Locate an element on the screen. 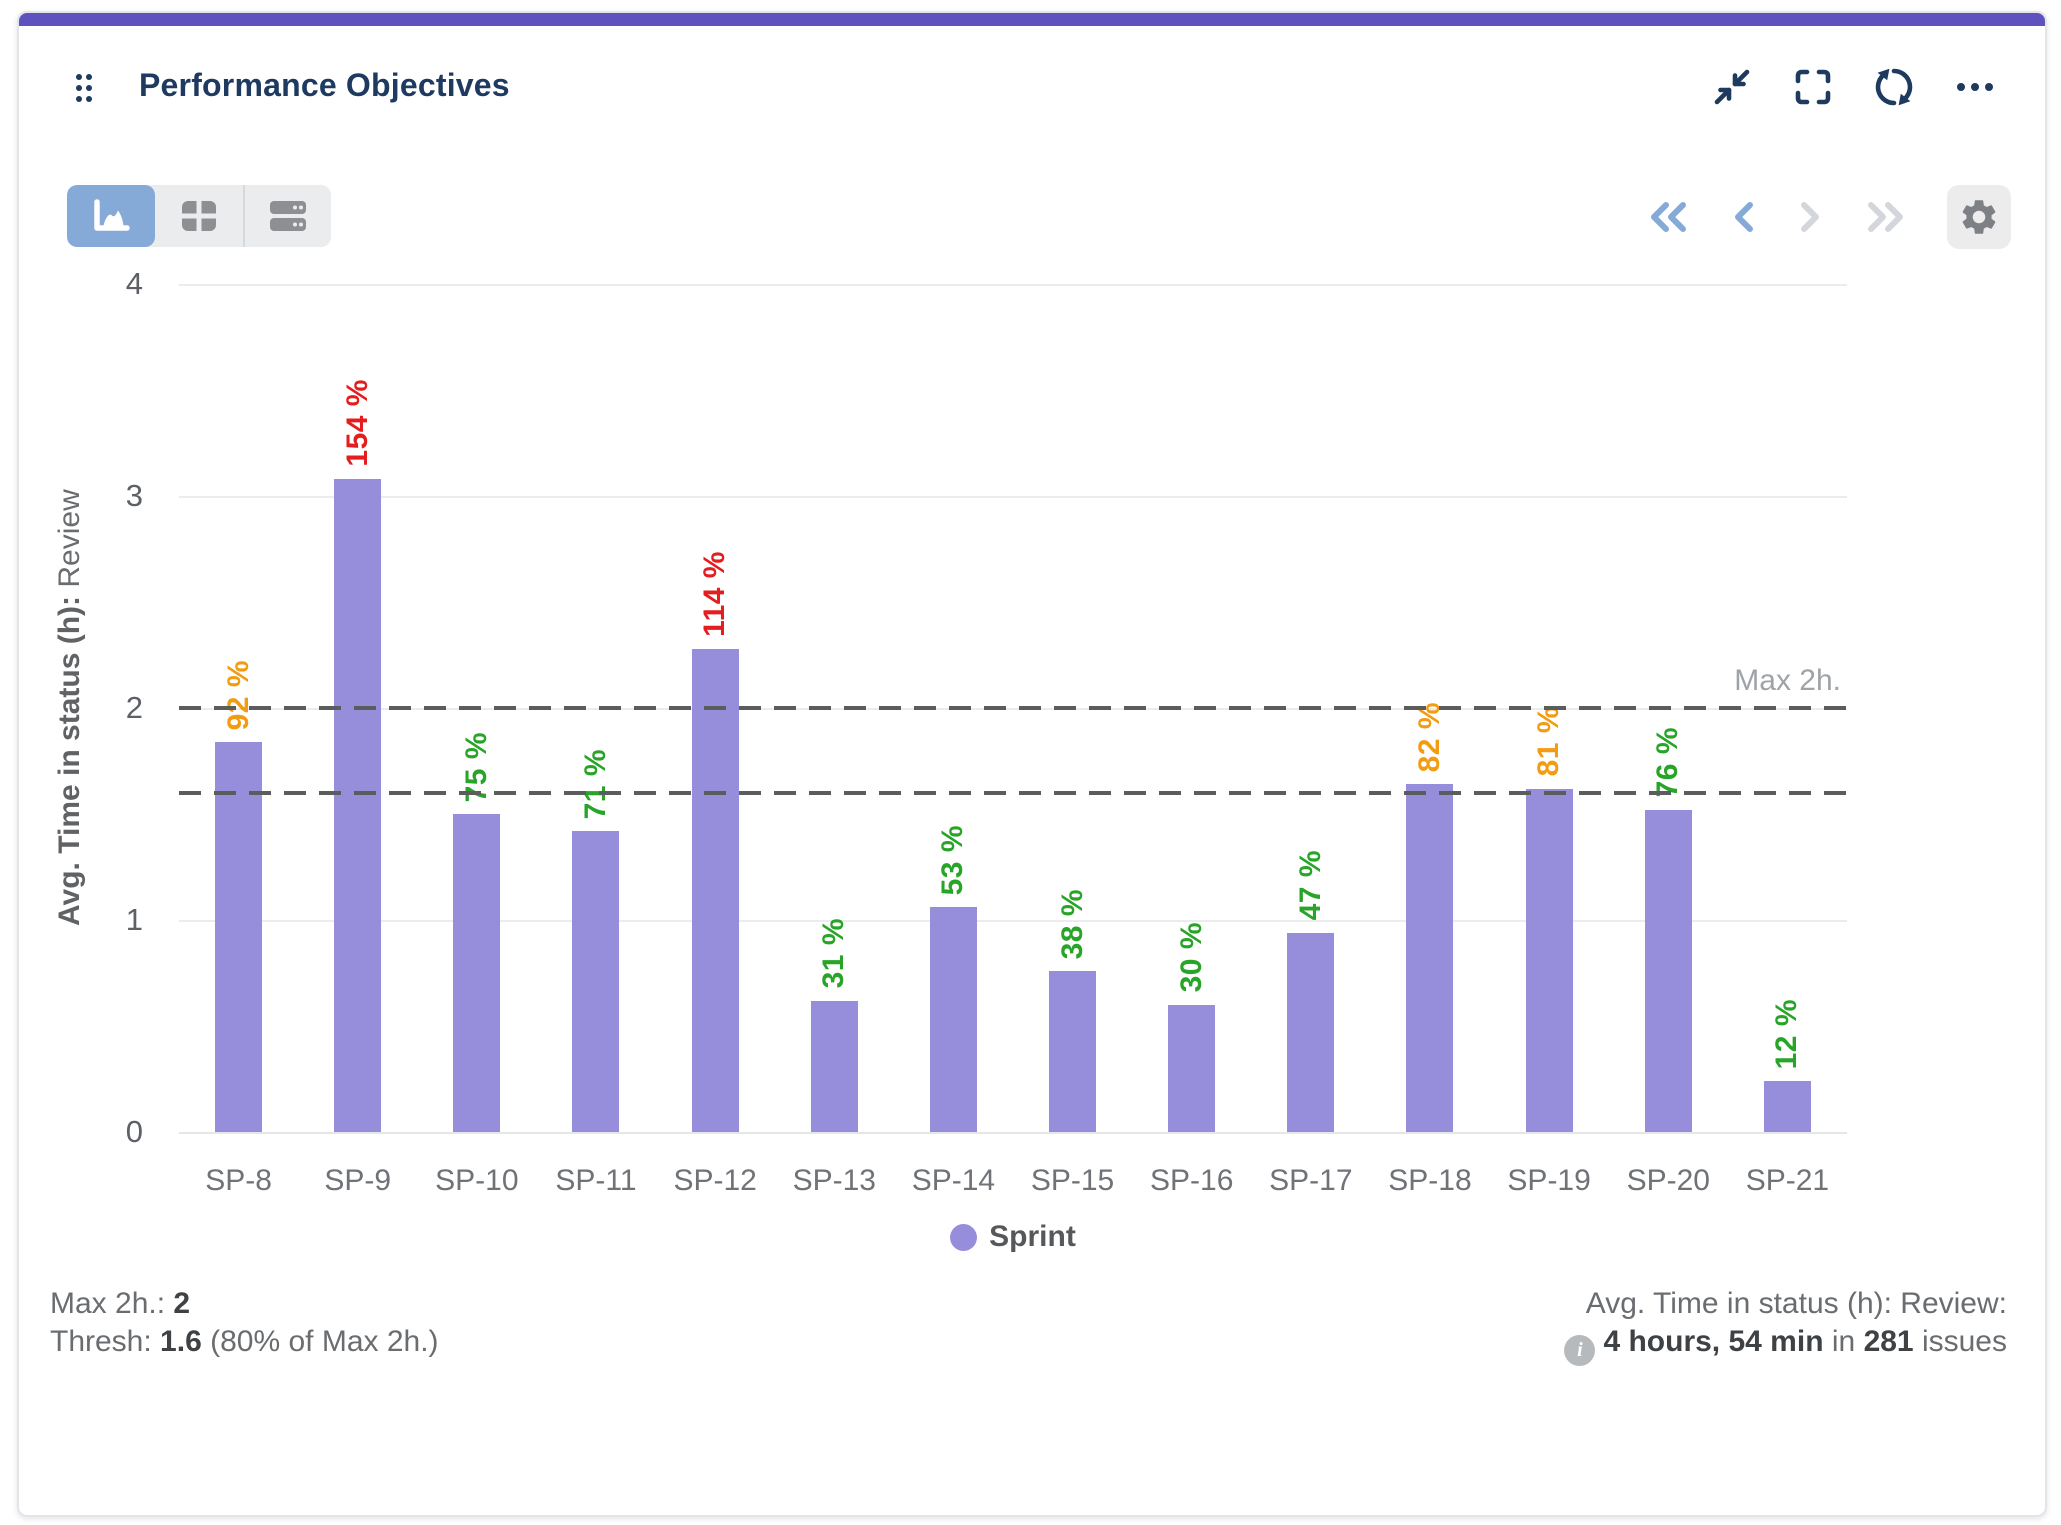 The width and height of the screenshot is (2061, 1525). max-line: Max 2h.: 2 is located at coordinates (120, 1303).